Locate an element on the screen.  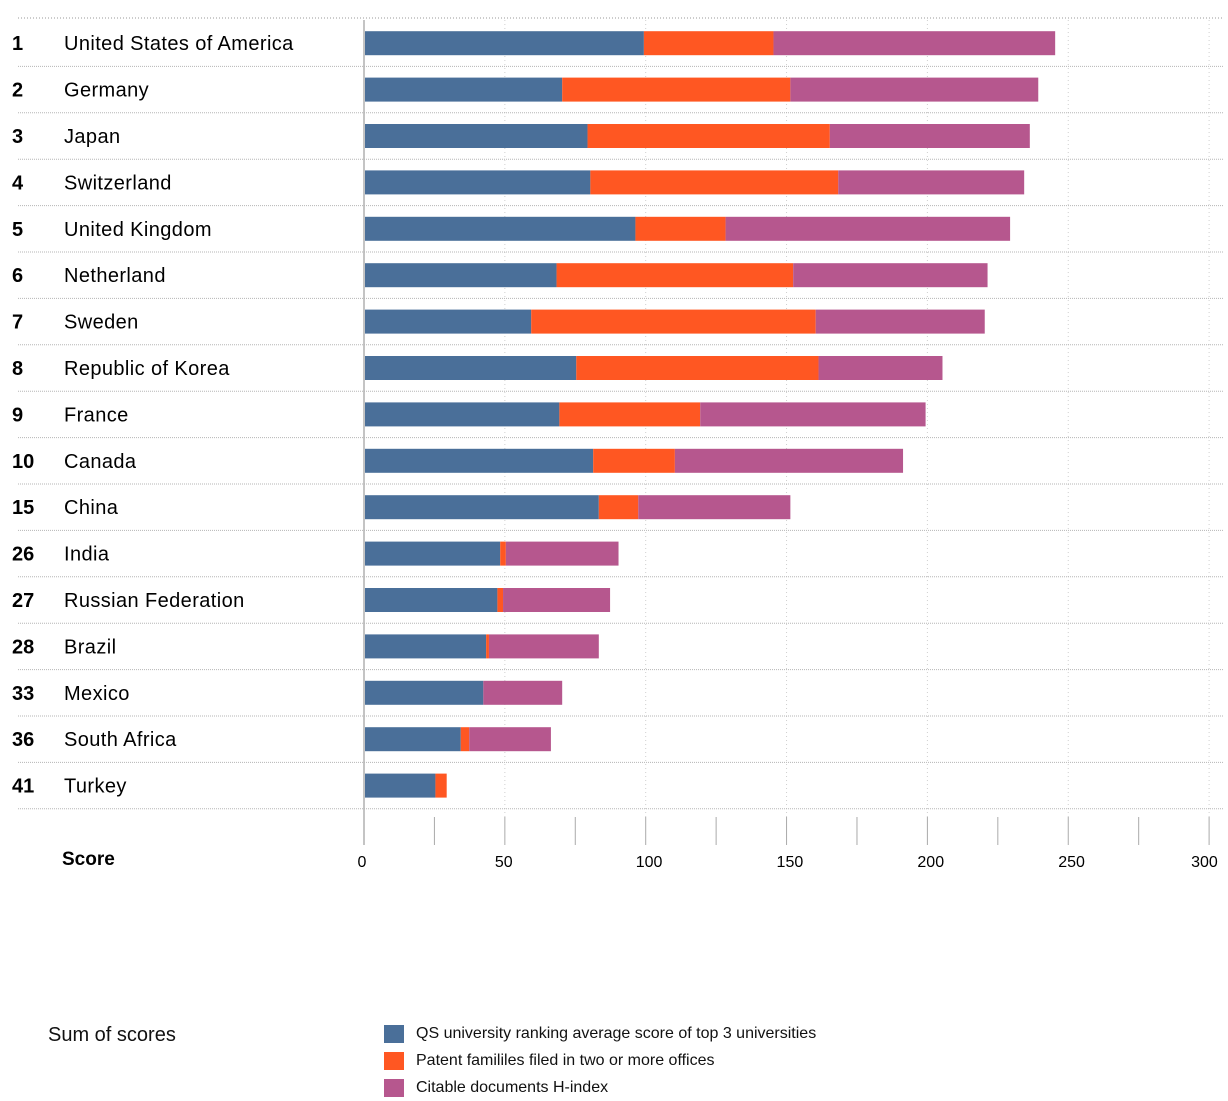
x-tick-label: 200 is located at coordinates (930, 862).